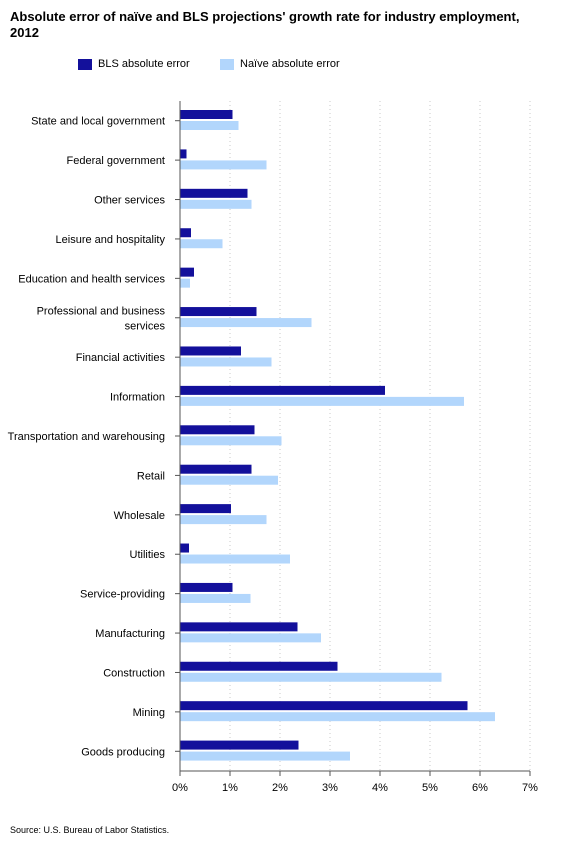 The image size is (580, 860). I want to click on category-label: Retail, so click(151, 476).